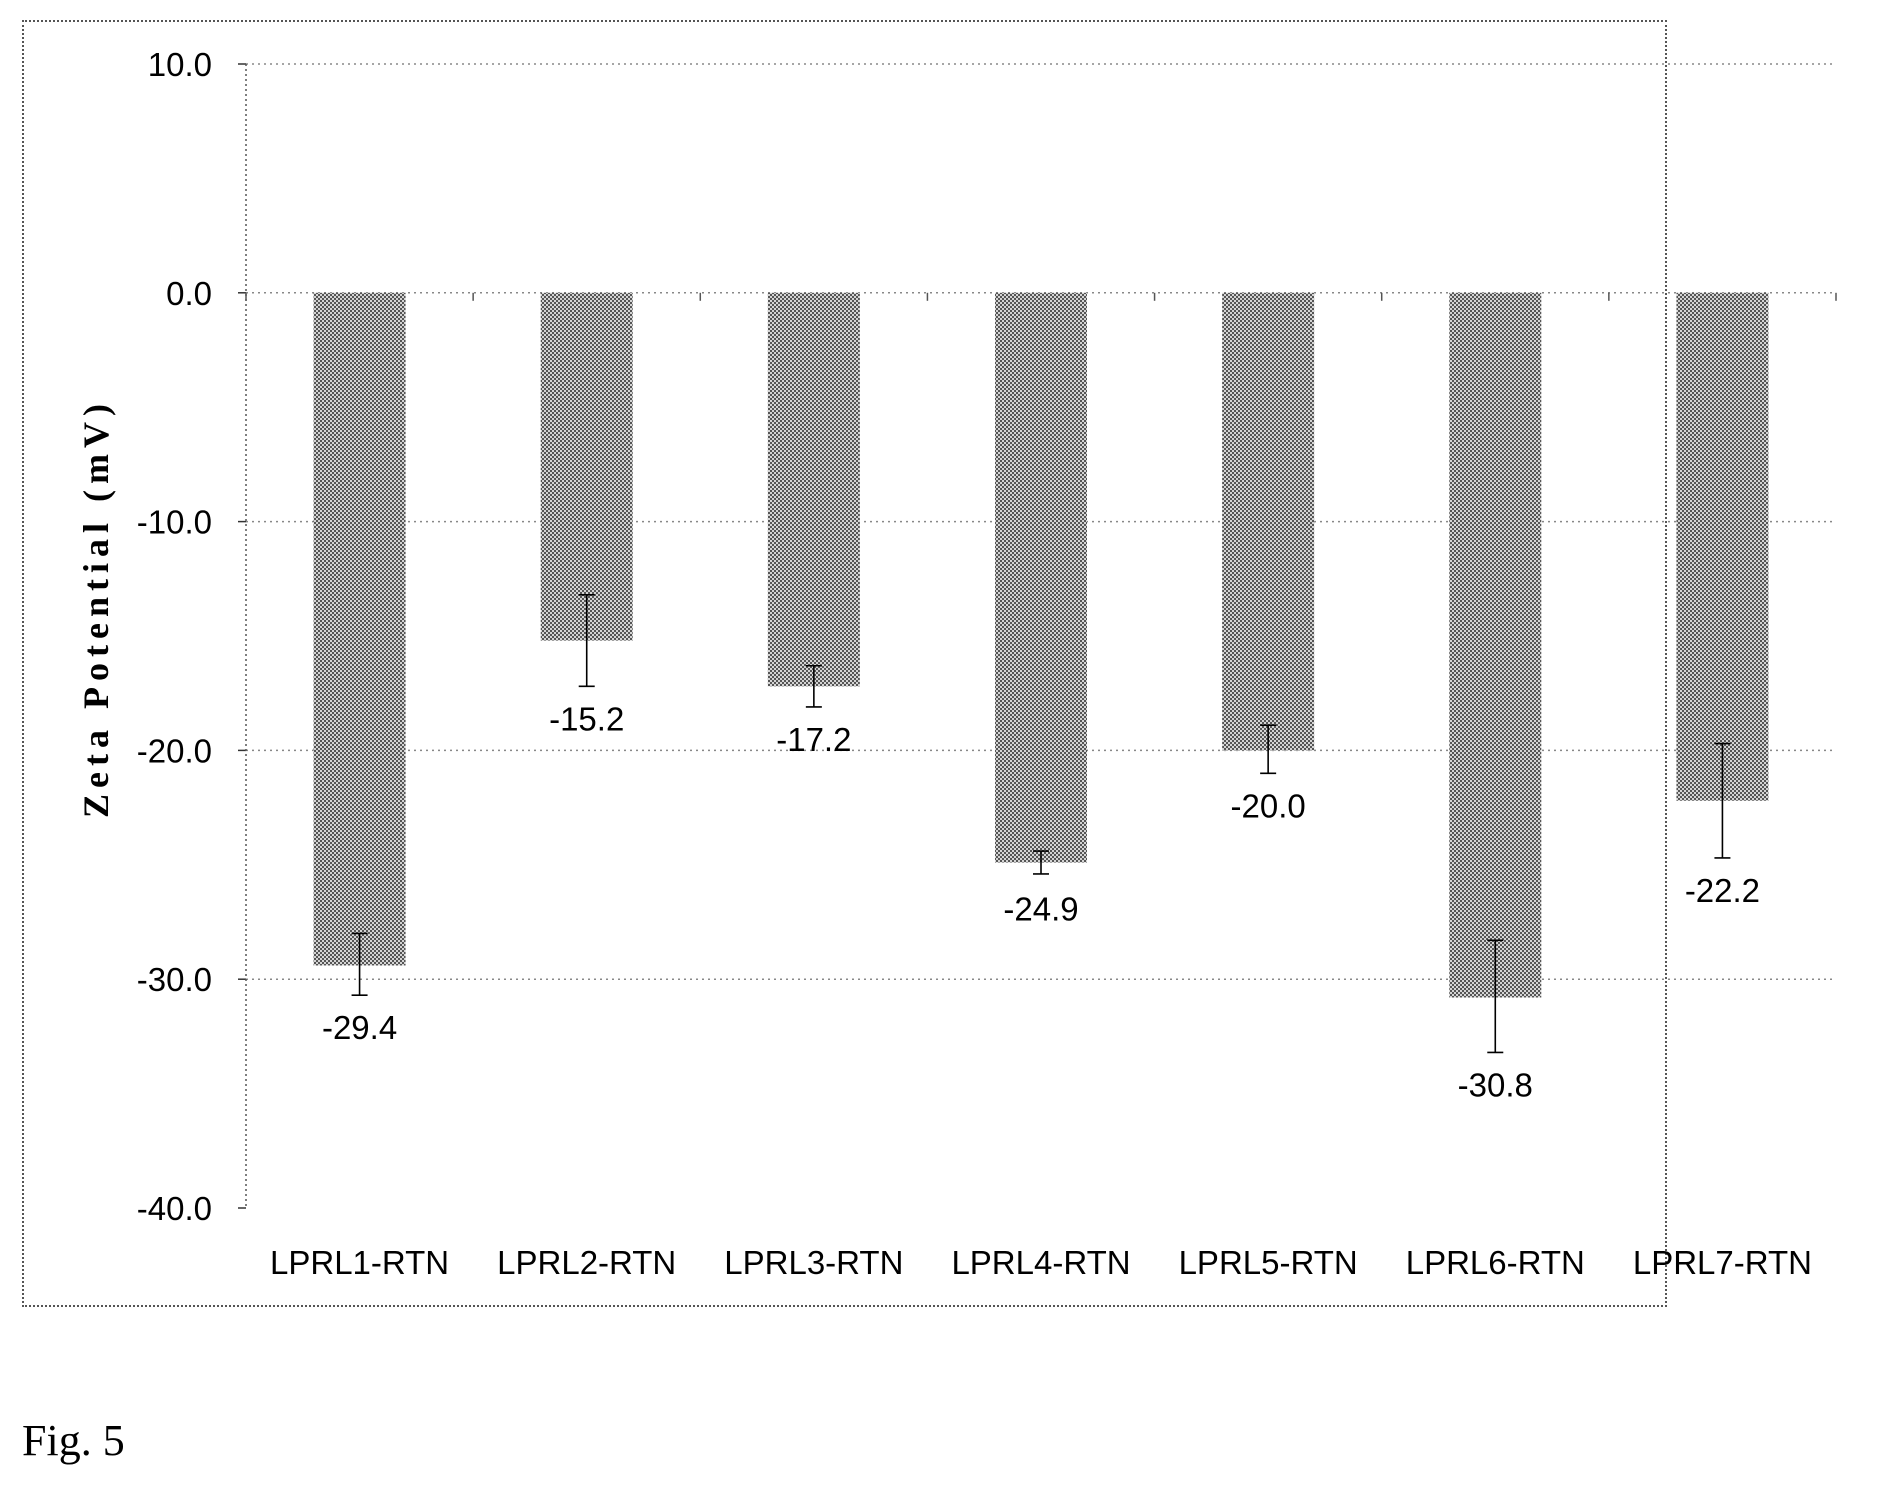 The width and height of the screenshot is (1892, 1487). I want to click on data-label: -17.2, so click(813, 739).